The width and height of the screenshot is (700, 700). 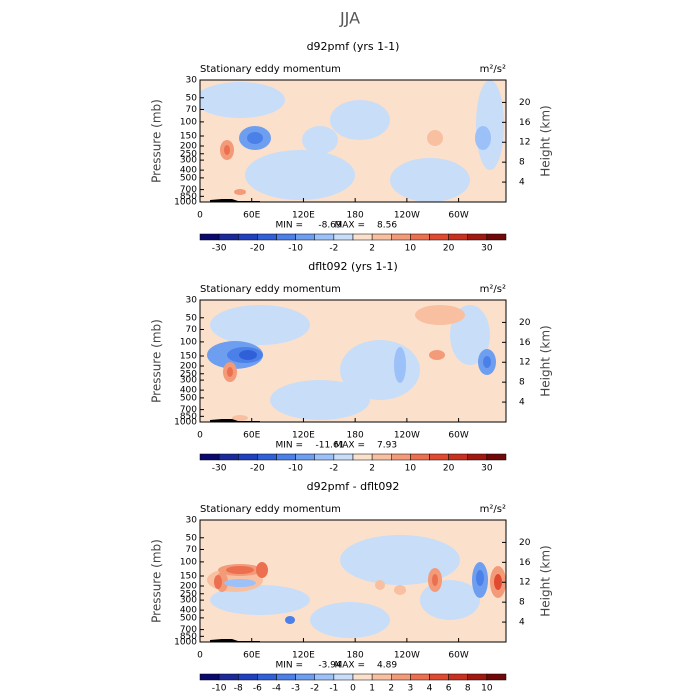 What do you see at coordinates (276, 689) in the screenshot?
I see `colorbar-tick-label: -4` at bounding box center [276, 689].